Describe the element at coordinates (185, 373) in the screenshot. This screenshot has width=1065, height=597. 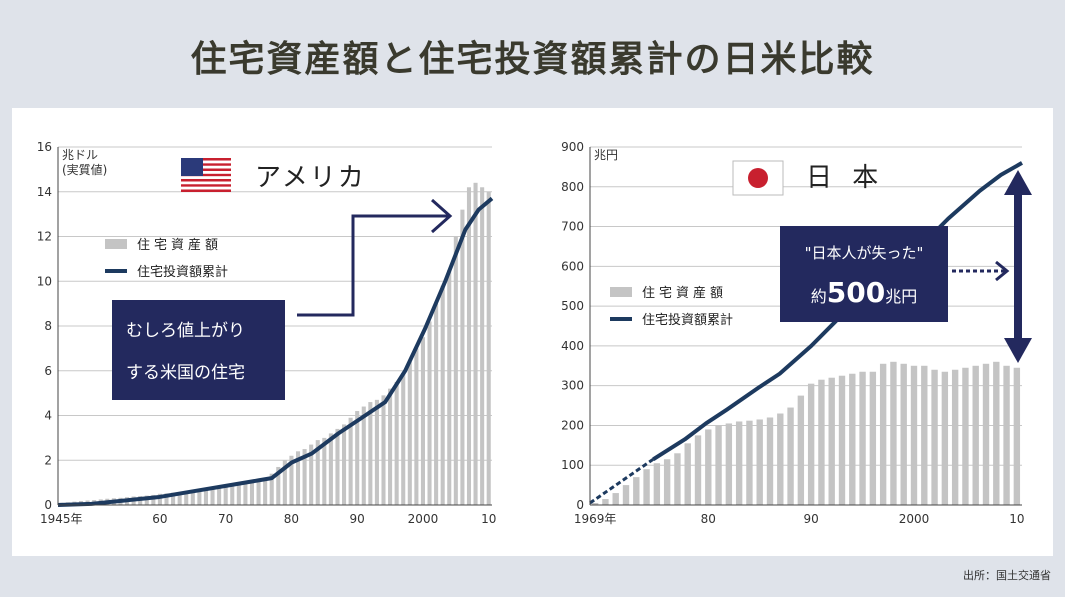
I see `annotation-text: する米国の住宅` at that location.